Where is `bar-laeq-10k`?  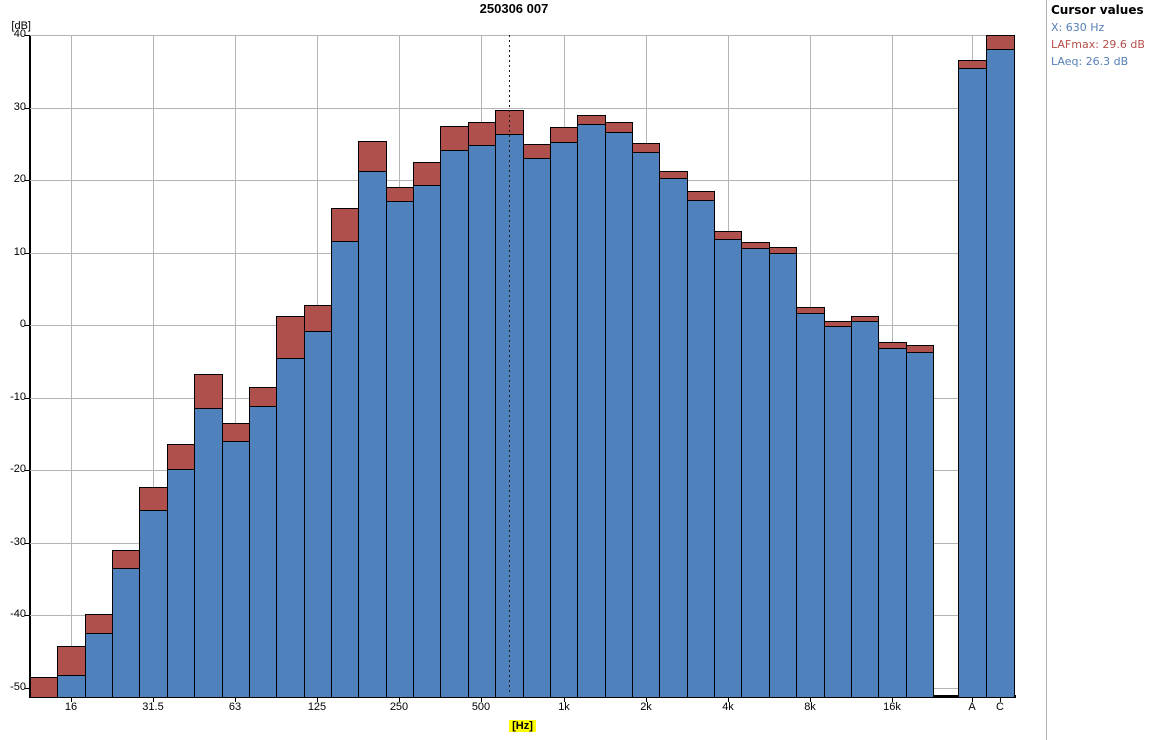 bar-laeq-10k is located at coordinates (838, 512).